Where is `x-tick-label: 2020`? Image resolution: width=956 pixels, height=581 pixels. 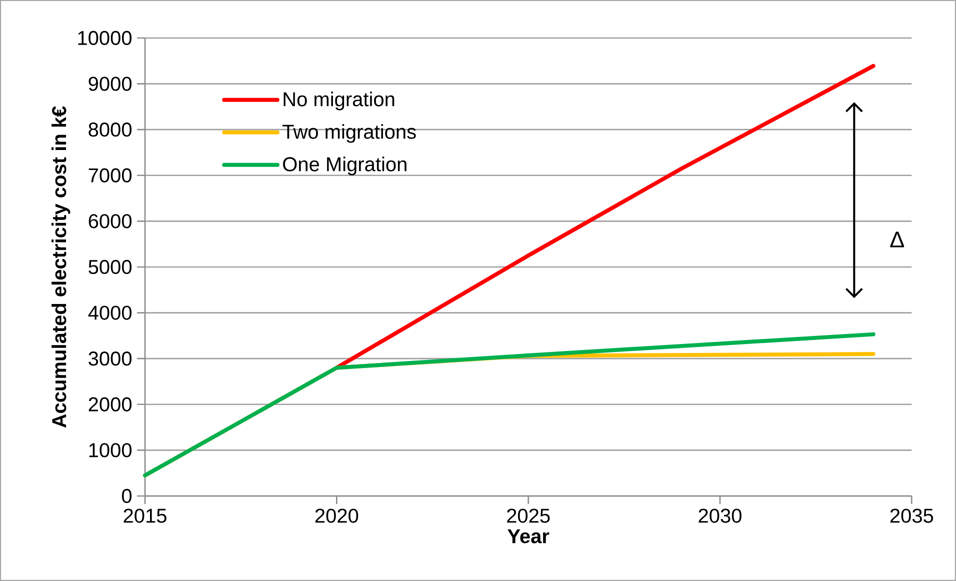
x-tick-label: 2020 is located at coordinates (336, 515).